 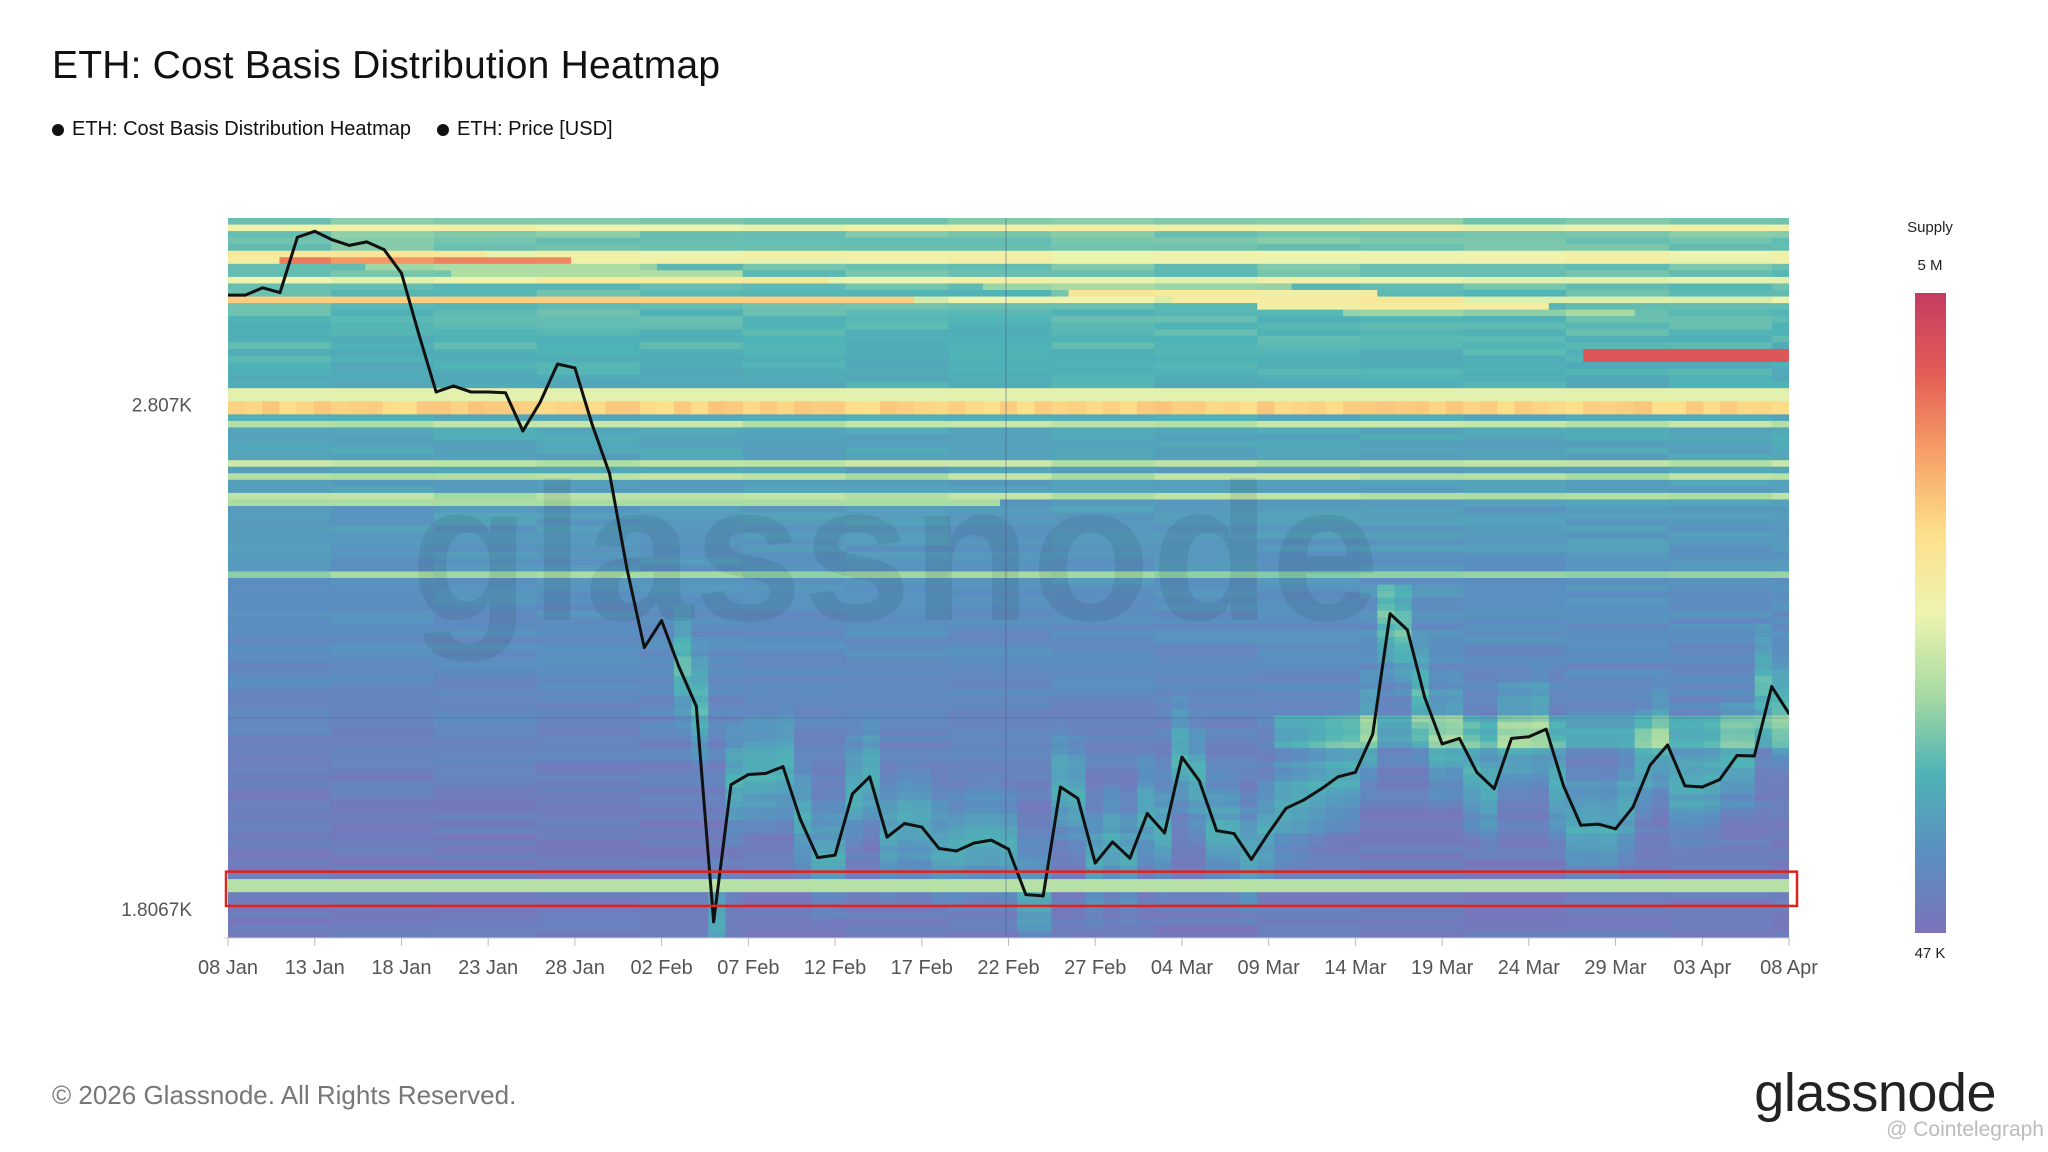 I want to click on legend-item-heatmap: ETH: Cost Basis Distribution Heatmap, so click(x=231, y=129).